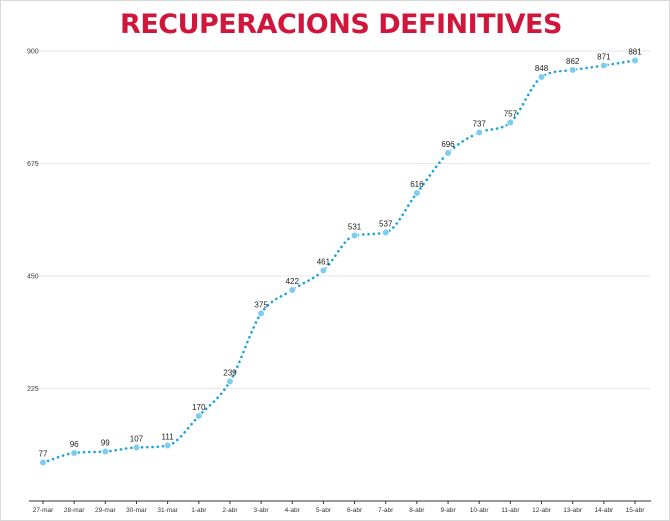 The image size is (670, 521). Describe the element at coordinates (74, 444) in the screenshot. I see `data-label: 96` at that location.